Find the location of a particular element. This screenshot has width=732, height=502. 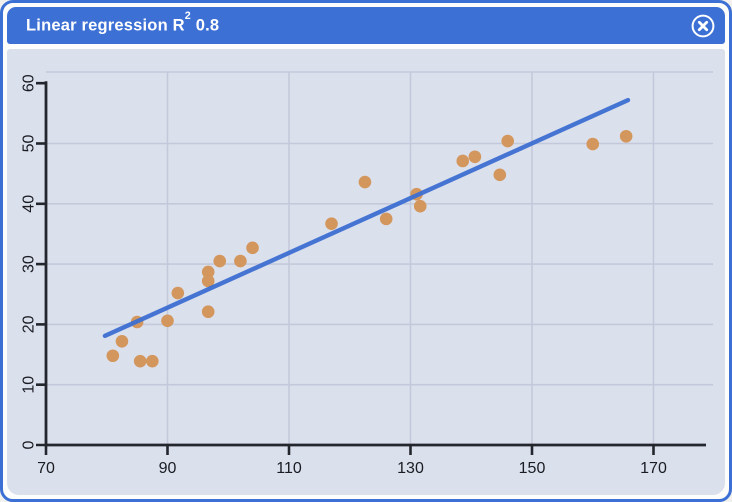

y-tick-label: 50 is located at coordinates (29, 144).